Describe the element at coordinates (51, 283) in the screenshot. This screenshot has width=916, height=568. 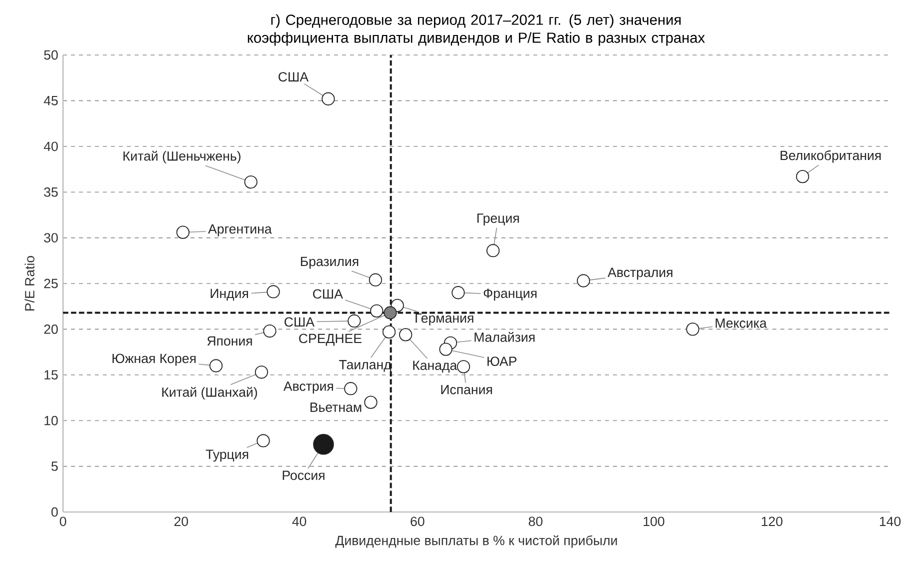
I see `y-tick-label: 25` at that location.